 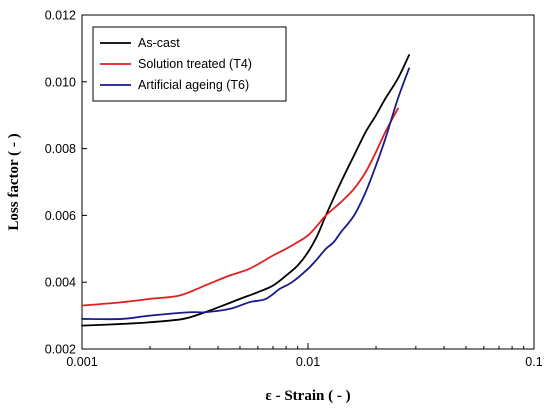 I want to click on y-tick-label: 0.006, so click(x=60, y=216).